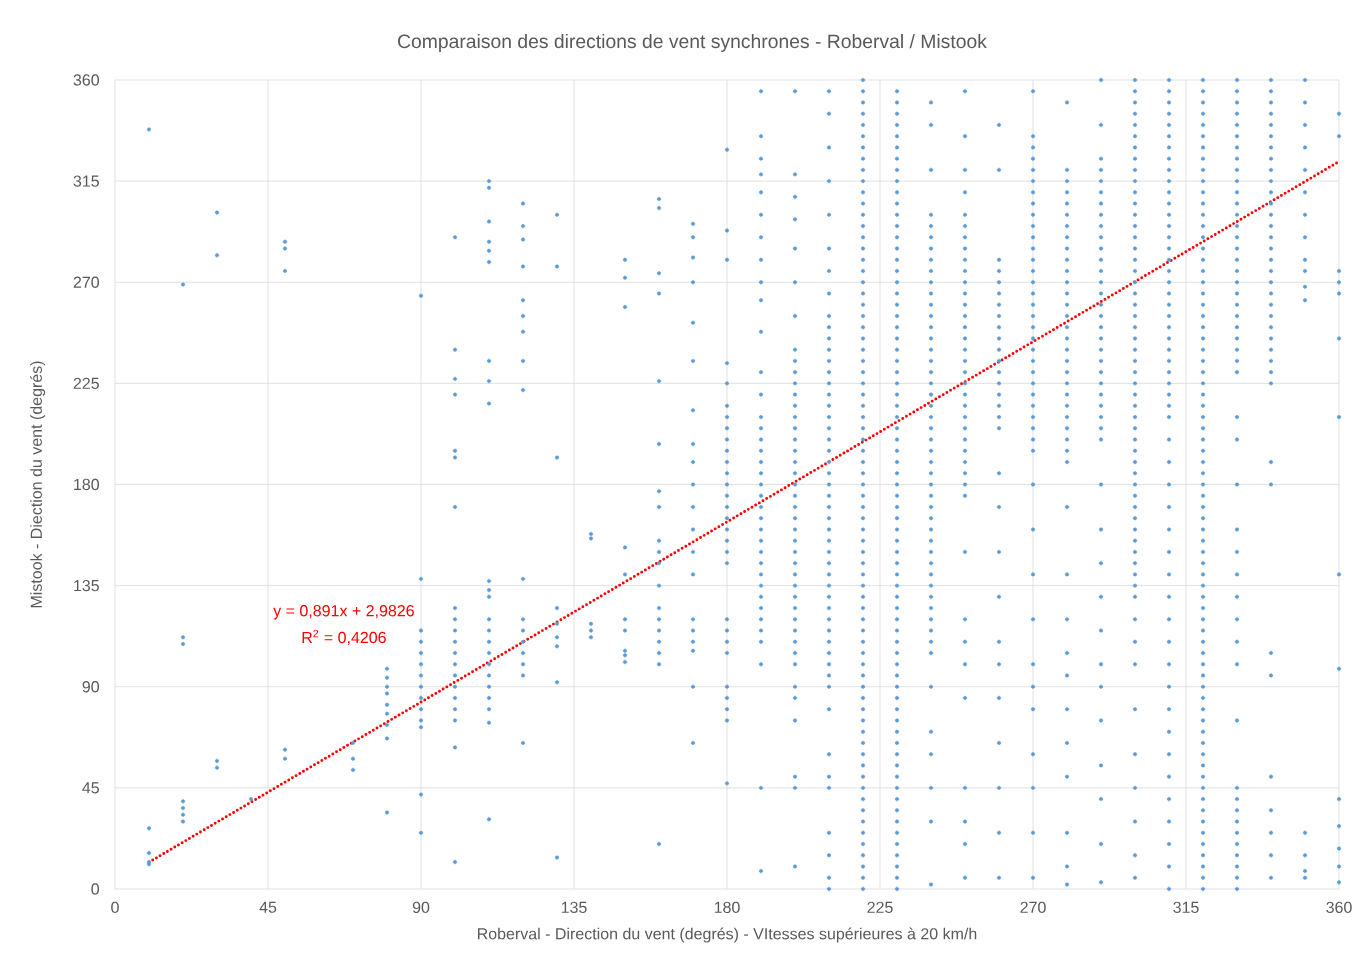 The height and width of the screenshot is (977, 1366). I want to click on y-tick-label: 90, so click(91, 687).